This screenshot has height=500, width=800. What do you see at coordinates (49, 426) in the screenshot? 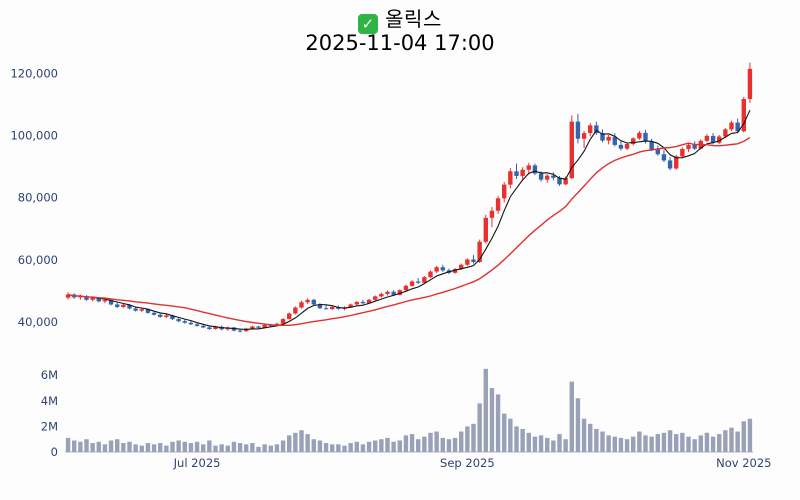
I see `volume-tick-label: 2M` at bounding box center [49, 426].